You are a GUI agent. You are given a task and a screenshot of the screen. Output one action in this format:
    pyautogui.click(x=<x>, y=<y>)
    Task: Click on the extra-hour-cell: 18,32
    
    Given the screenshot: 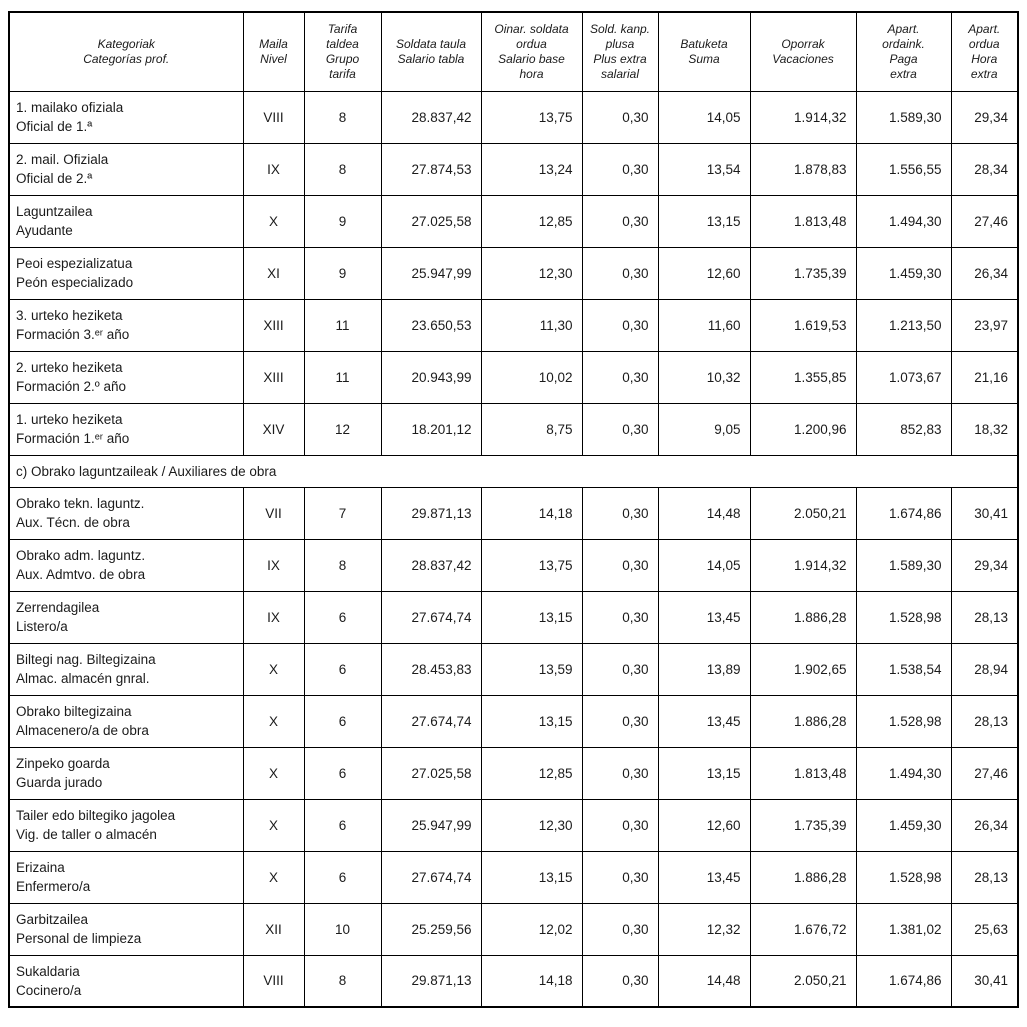 What is the action you would take?
    pyautogui.click(x=984, y=429)
    